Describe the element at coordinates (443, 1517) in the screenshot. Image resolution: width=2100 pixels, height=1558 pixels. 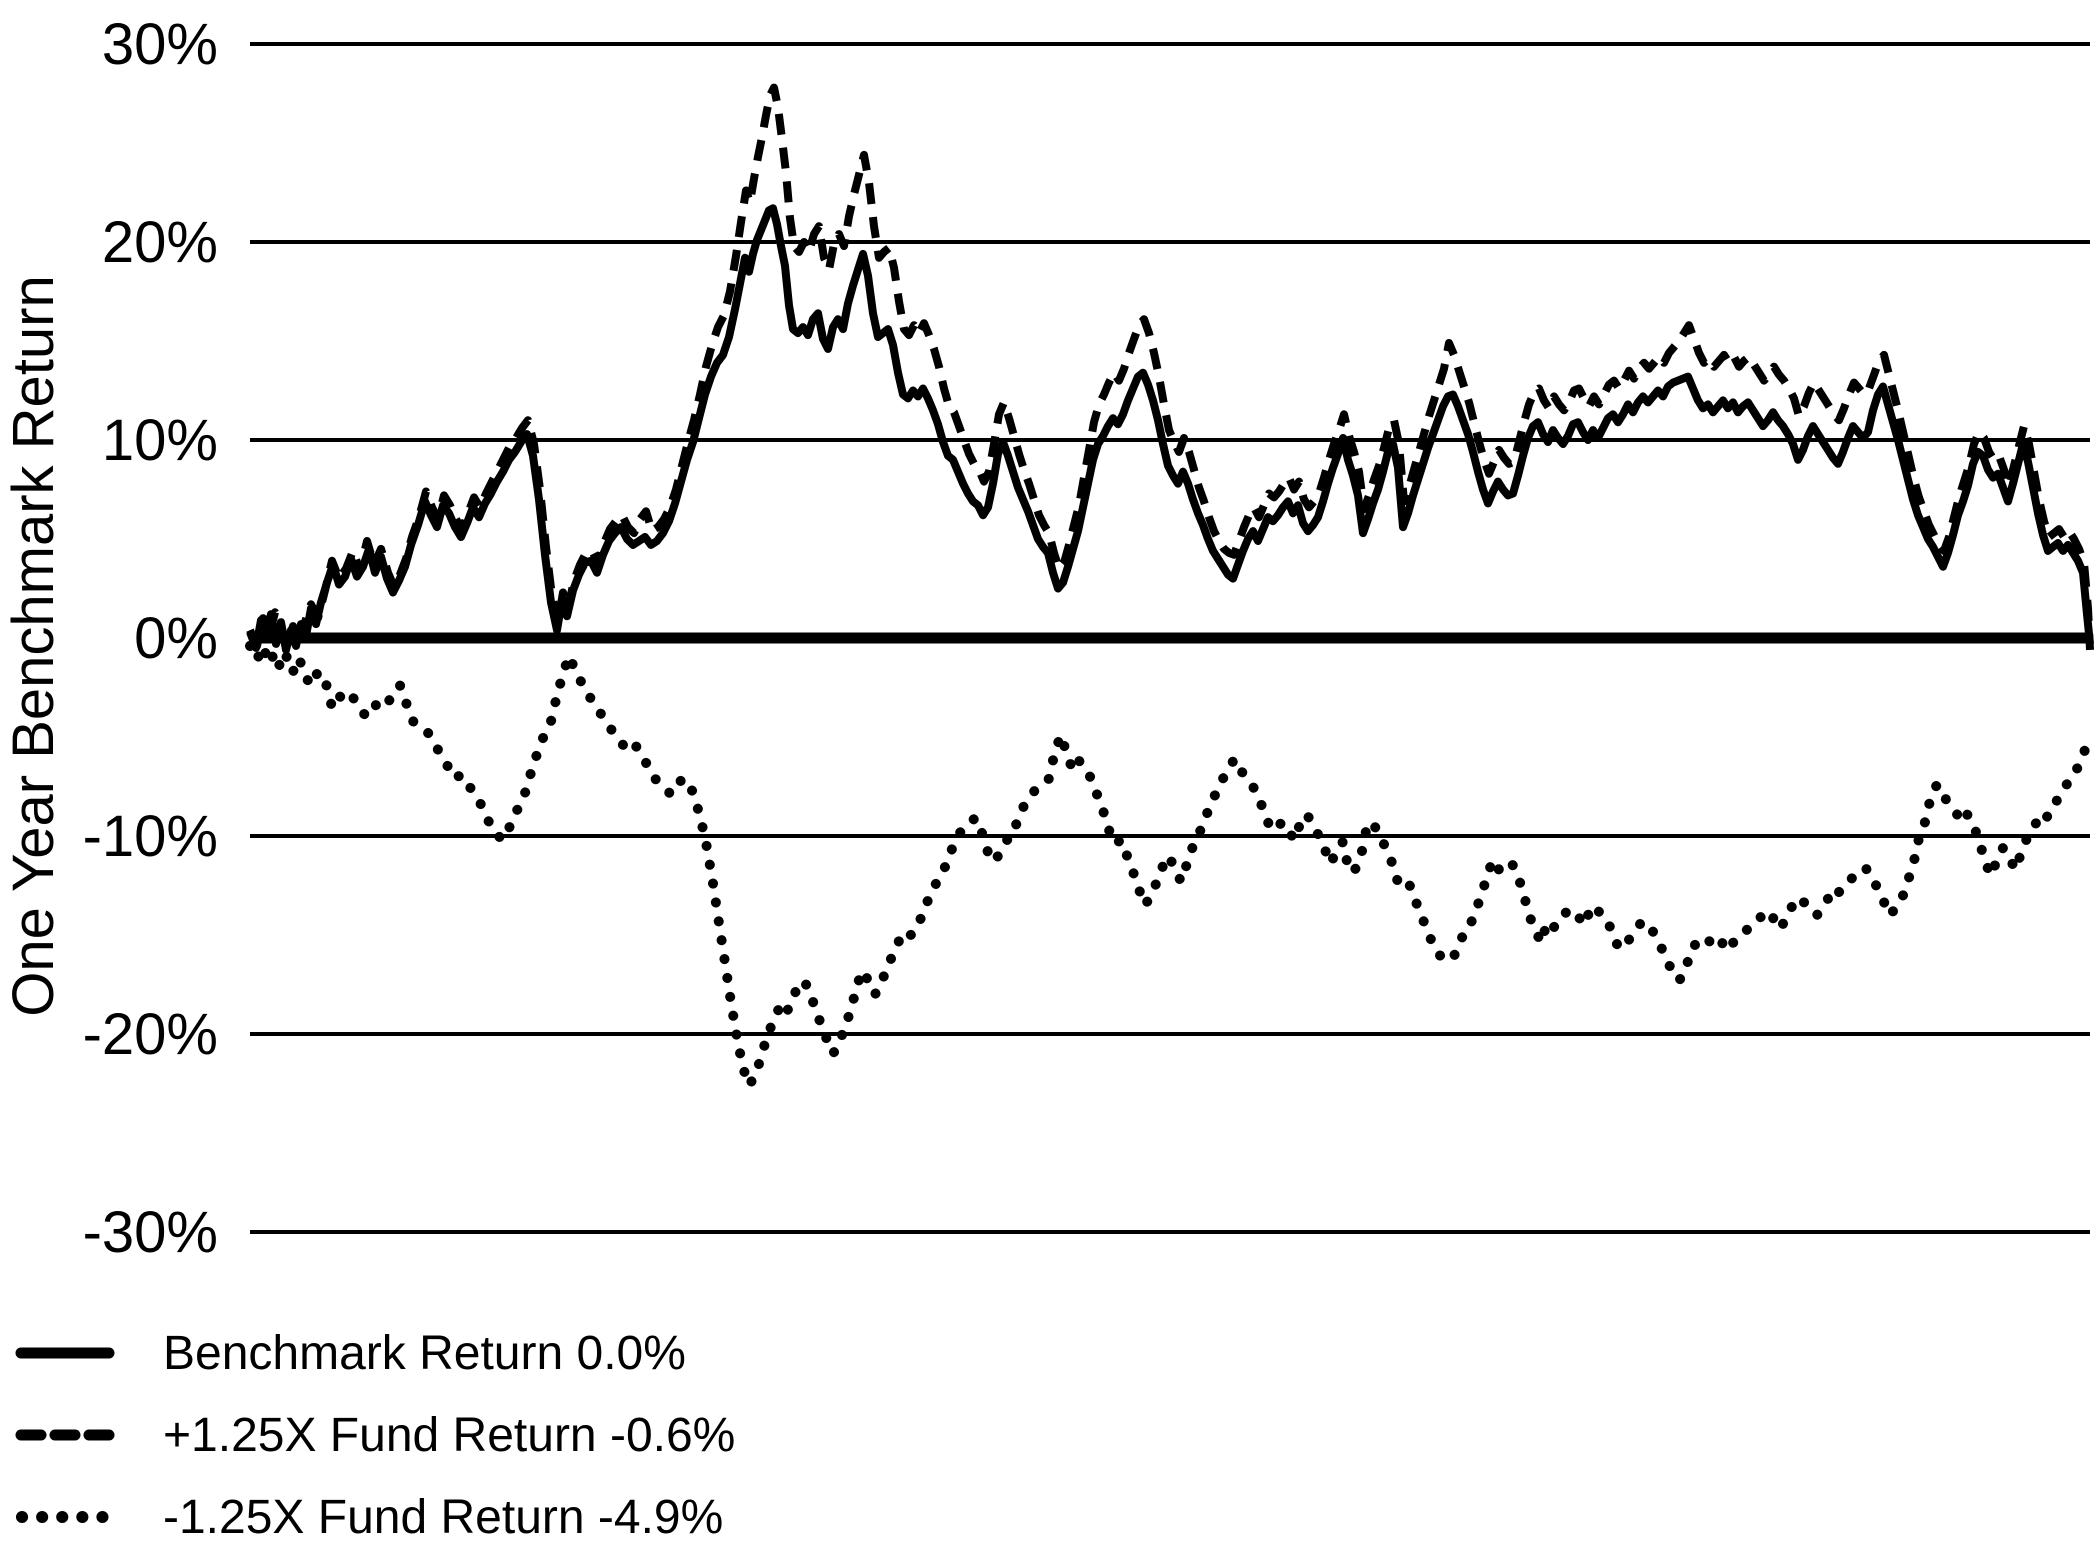
I see `legend-label-minus-fund: -1.25X Fund Return -4.9%` at that location.